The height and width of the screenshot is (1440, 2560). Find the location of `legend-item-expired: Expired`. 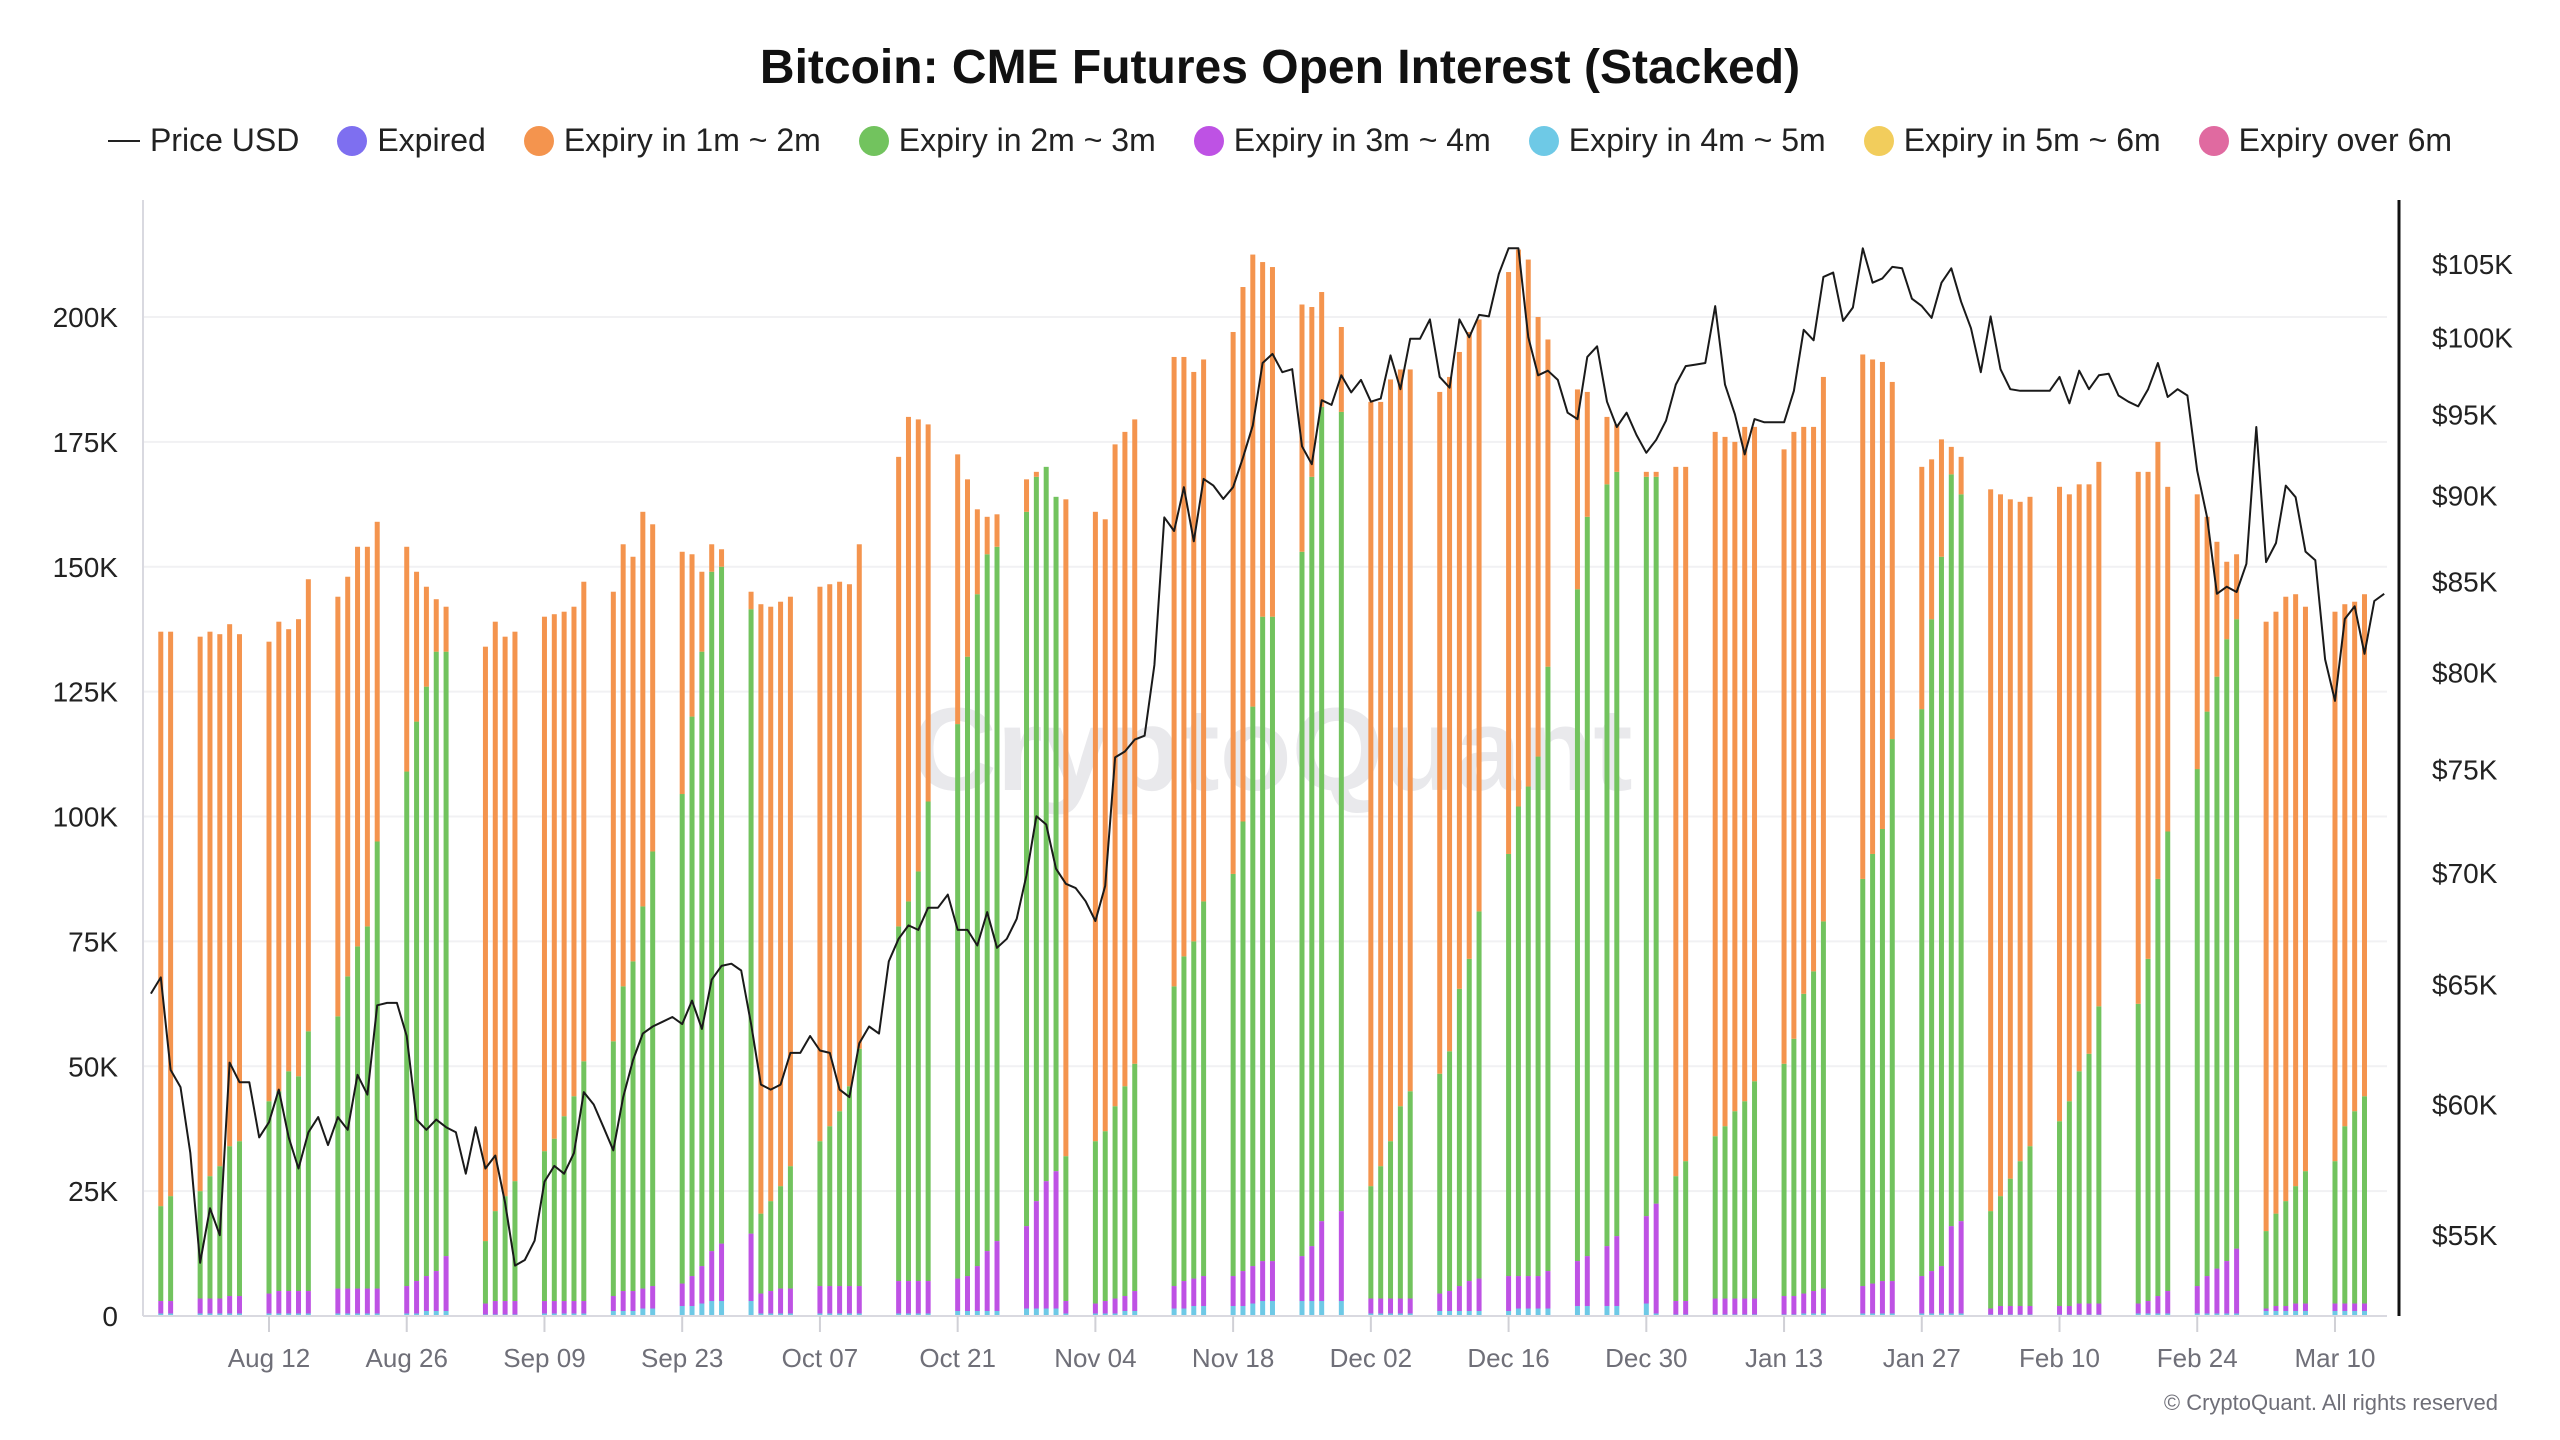

legend-item-expired: Expired is located at coordinates (411, 140).